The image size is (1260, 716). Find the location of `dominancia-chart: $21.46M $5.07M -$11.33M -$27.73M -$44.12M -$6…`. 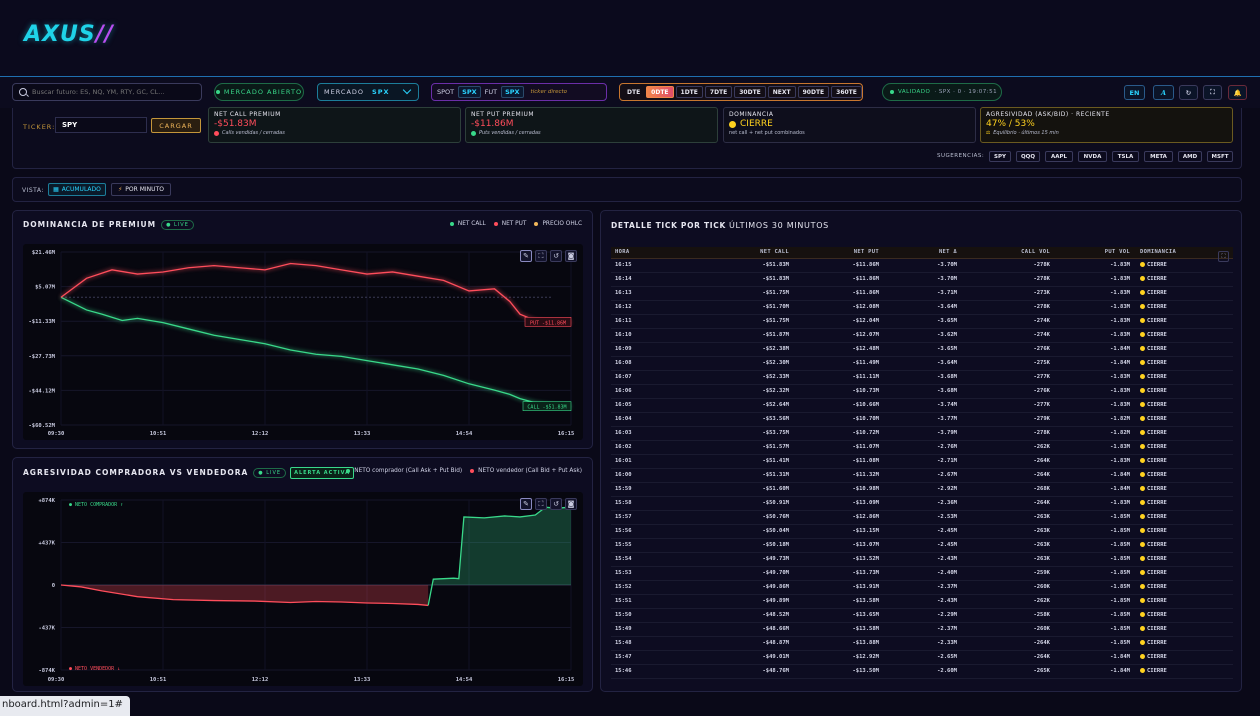

dominancia-chart: $21.46M $5.07M -$11.33M -$27.73M -$44.12M -$6… is located at coordinates (303, 342).